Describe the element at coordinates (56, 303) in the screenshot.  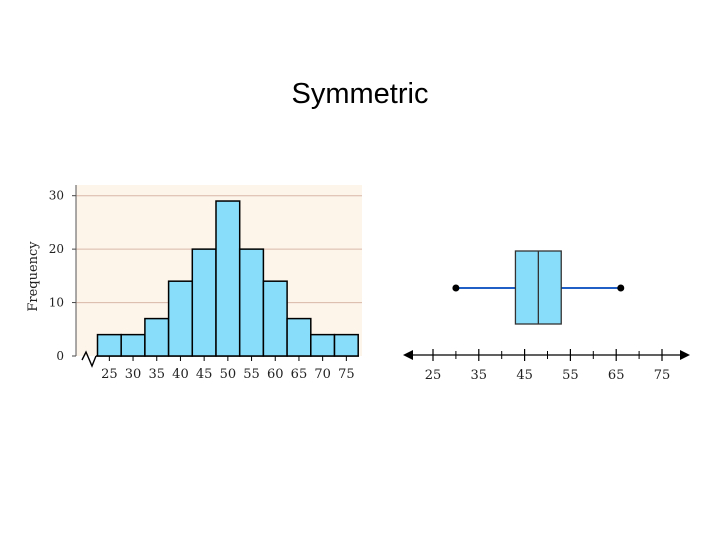
I see `y-tick-label: 10` at that location.